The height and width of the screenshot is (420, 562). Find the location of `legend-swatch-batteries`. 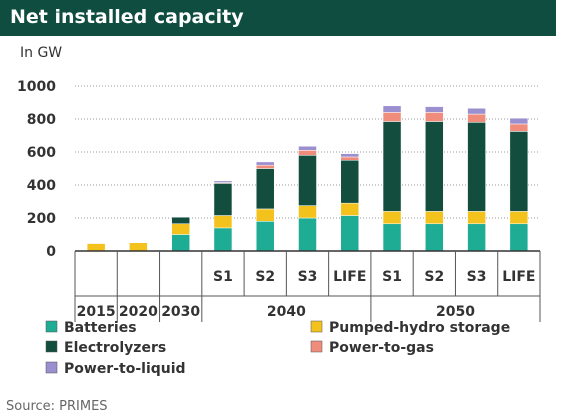

legend-swatch-batteries is located at coordinates (51, 326).